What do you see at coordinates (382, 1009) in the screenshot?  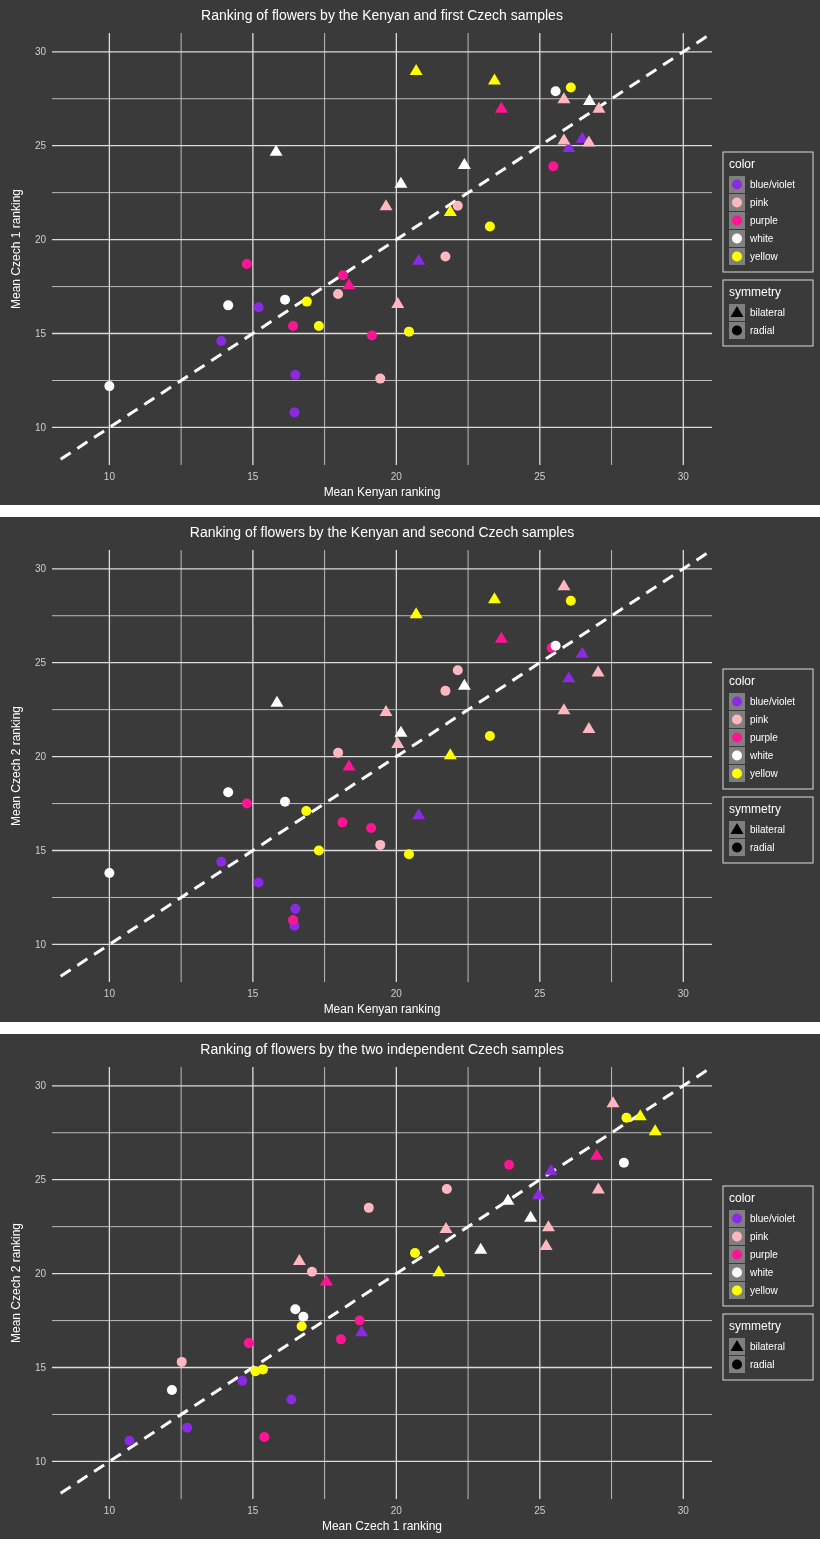 I see `x-axis-title: Mean Kenyan ranking` at bounding box center [382, 1009].